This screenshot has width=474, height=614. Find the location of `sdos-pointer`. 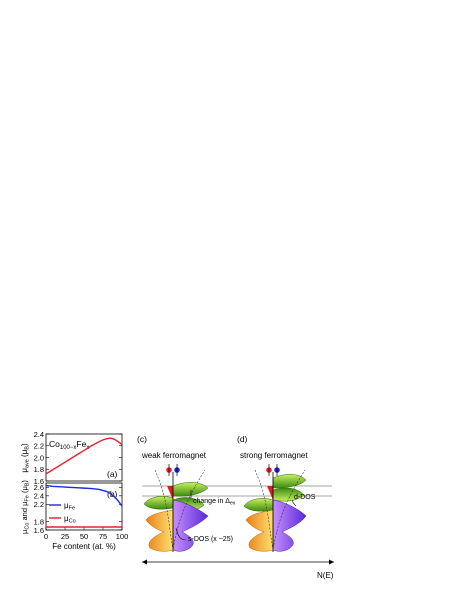

sdos-pointer is located at coordinates (181, 534).